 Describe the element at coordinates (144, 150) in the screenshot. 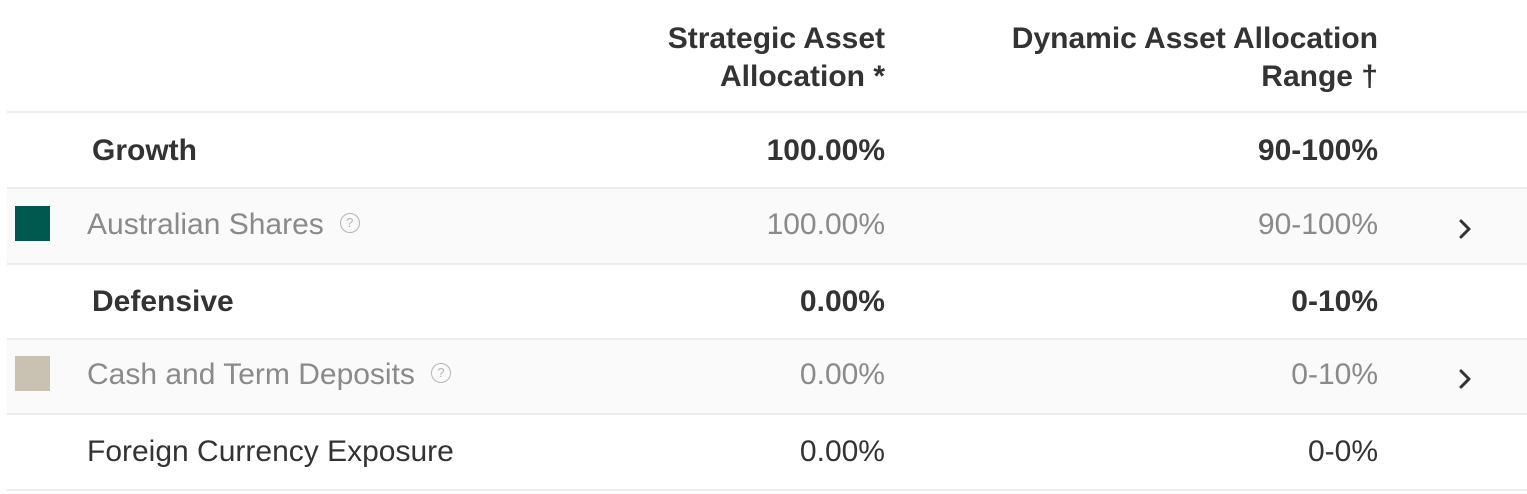

I see `group-label-growth: Growth` at that location.